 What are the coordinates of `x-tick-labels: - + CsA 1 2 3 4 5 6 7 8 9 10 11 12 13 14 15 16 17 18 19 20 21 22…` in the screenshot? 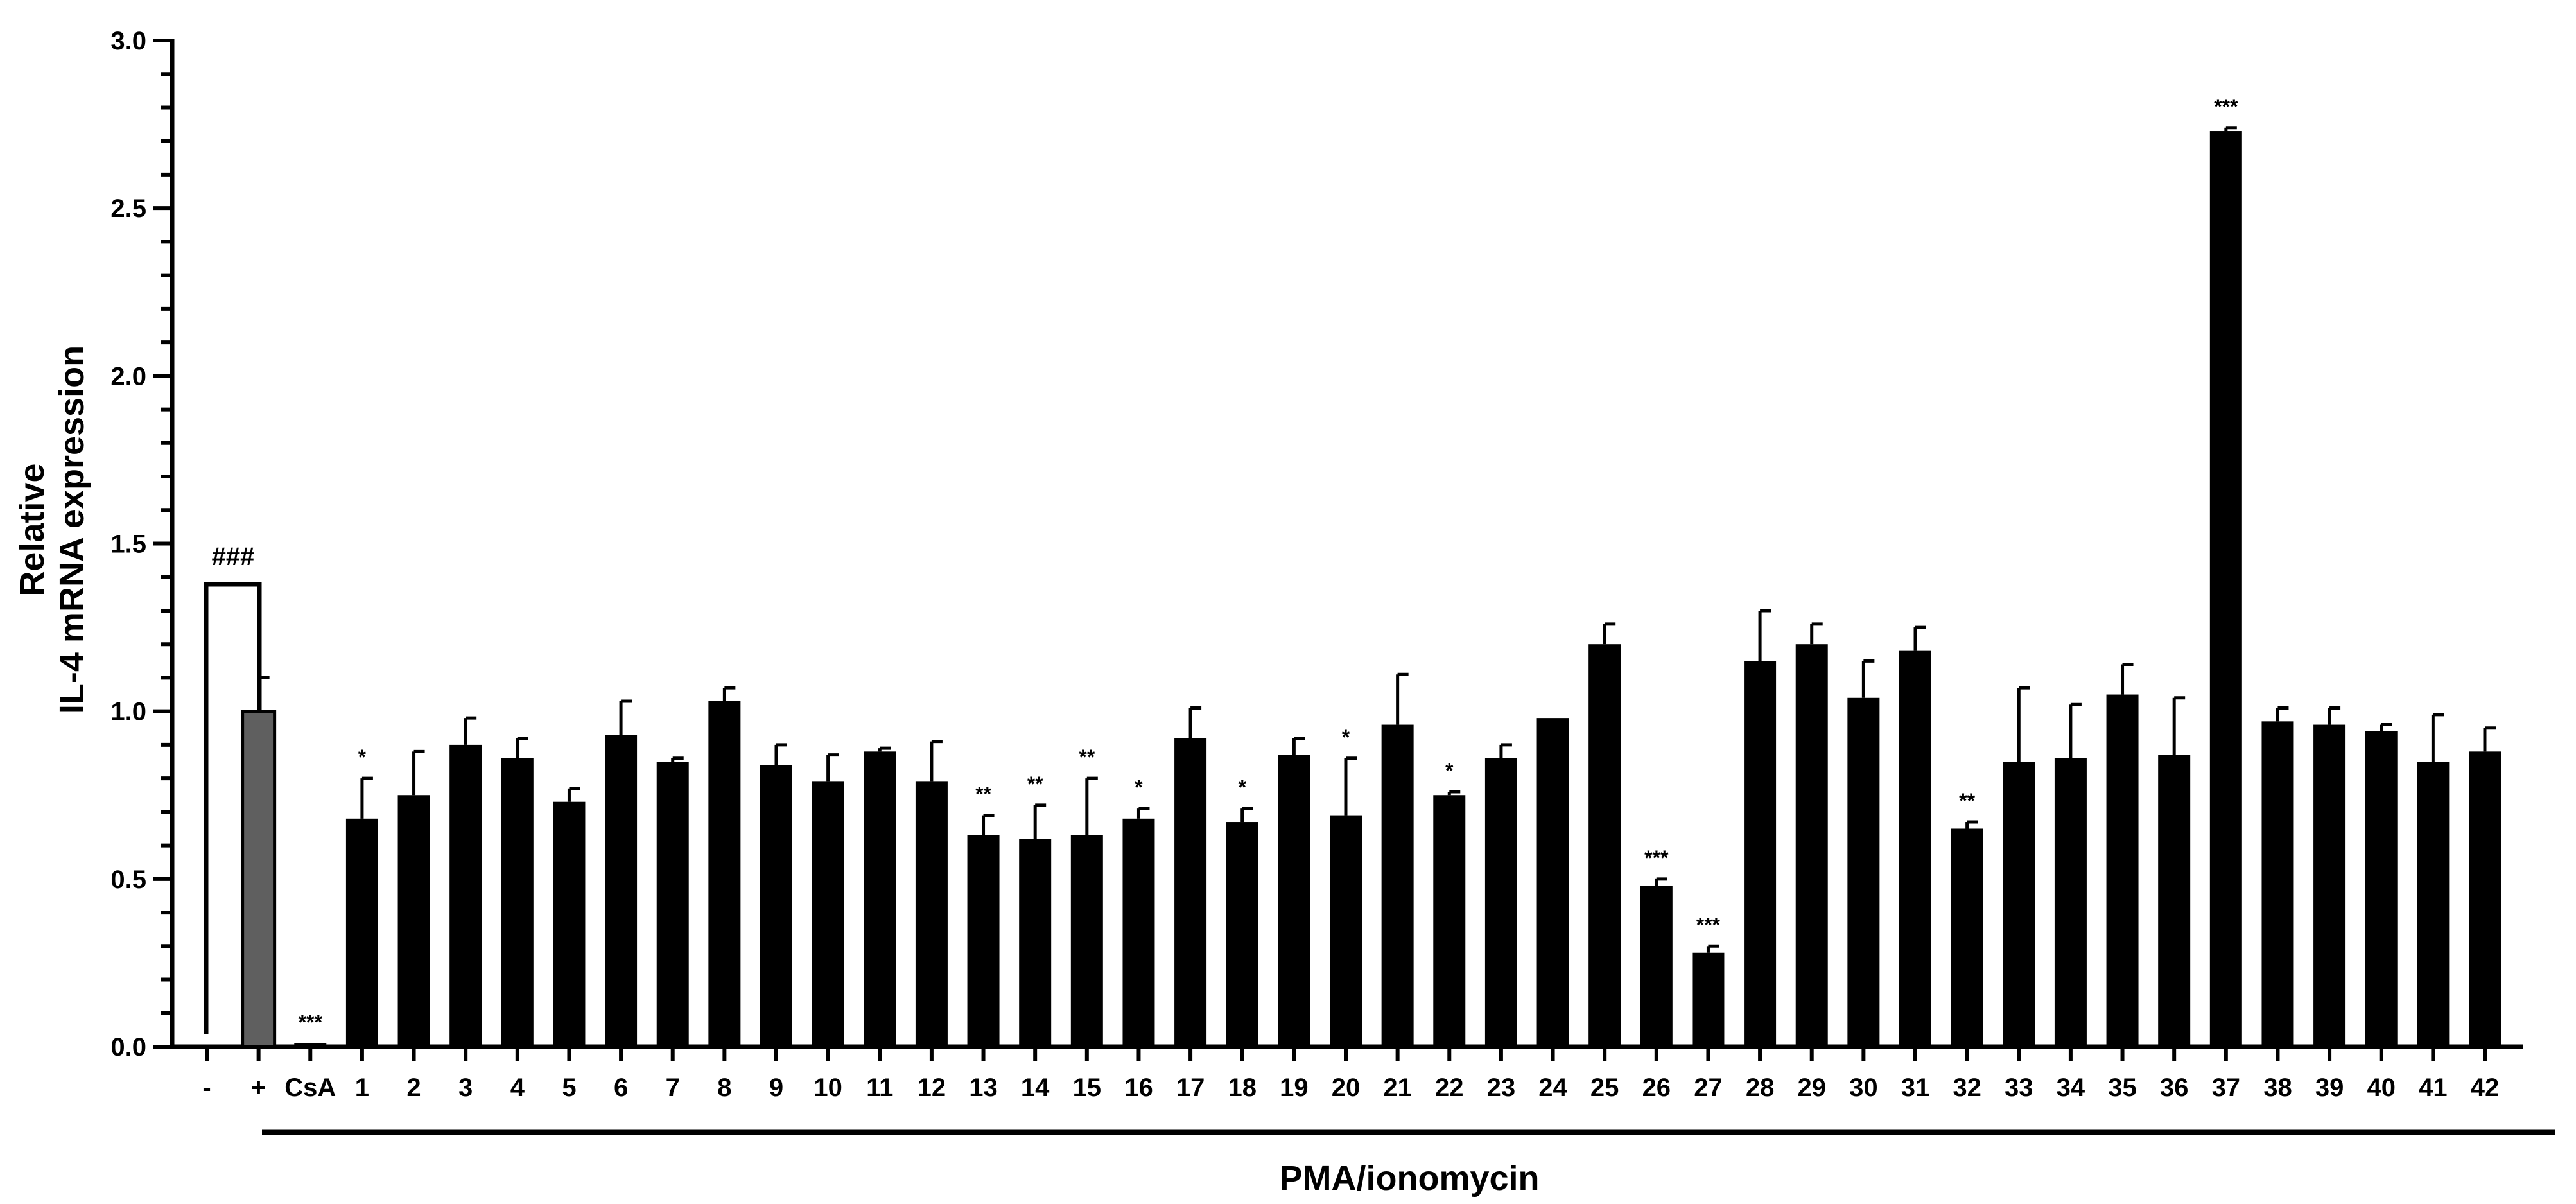 It's located at (1350, 1088).